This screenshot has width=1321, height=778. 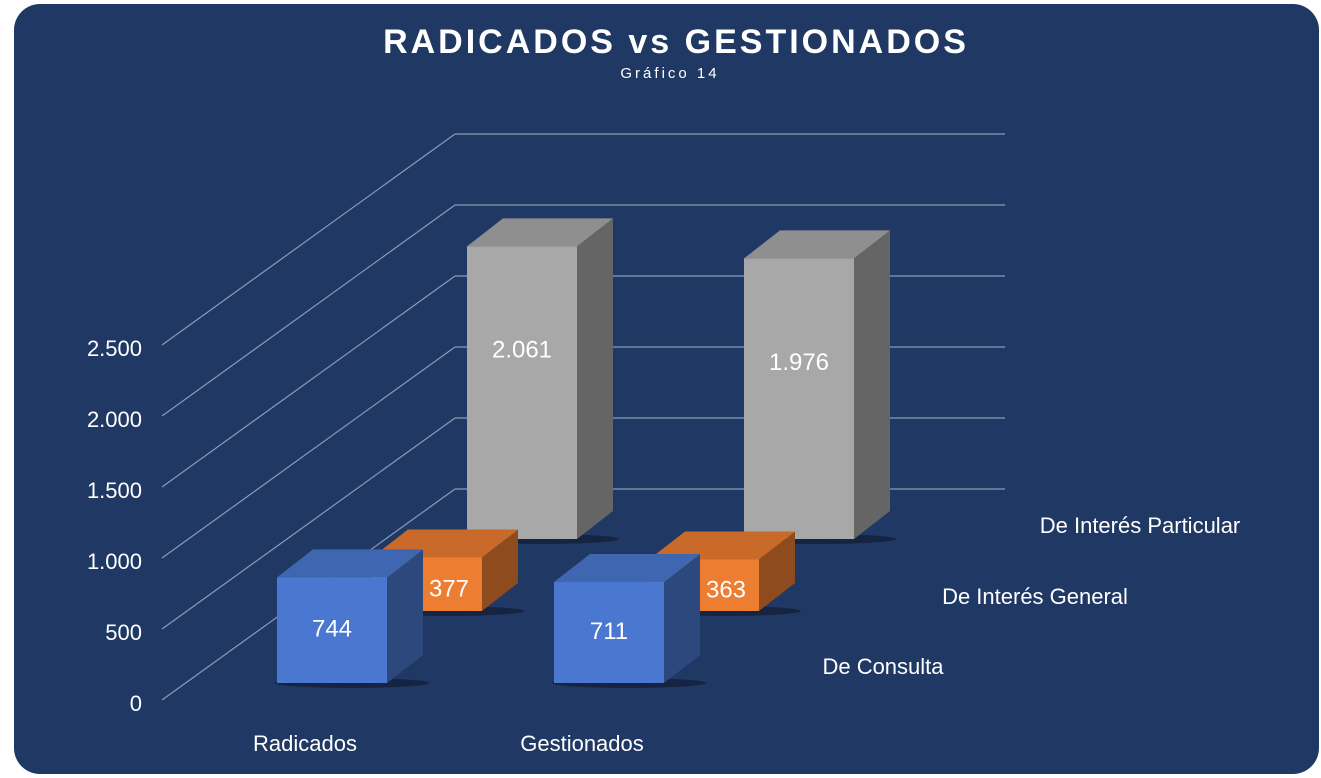 I want to click on y-tick-label: 500, so click(x=123, y=632).